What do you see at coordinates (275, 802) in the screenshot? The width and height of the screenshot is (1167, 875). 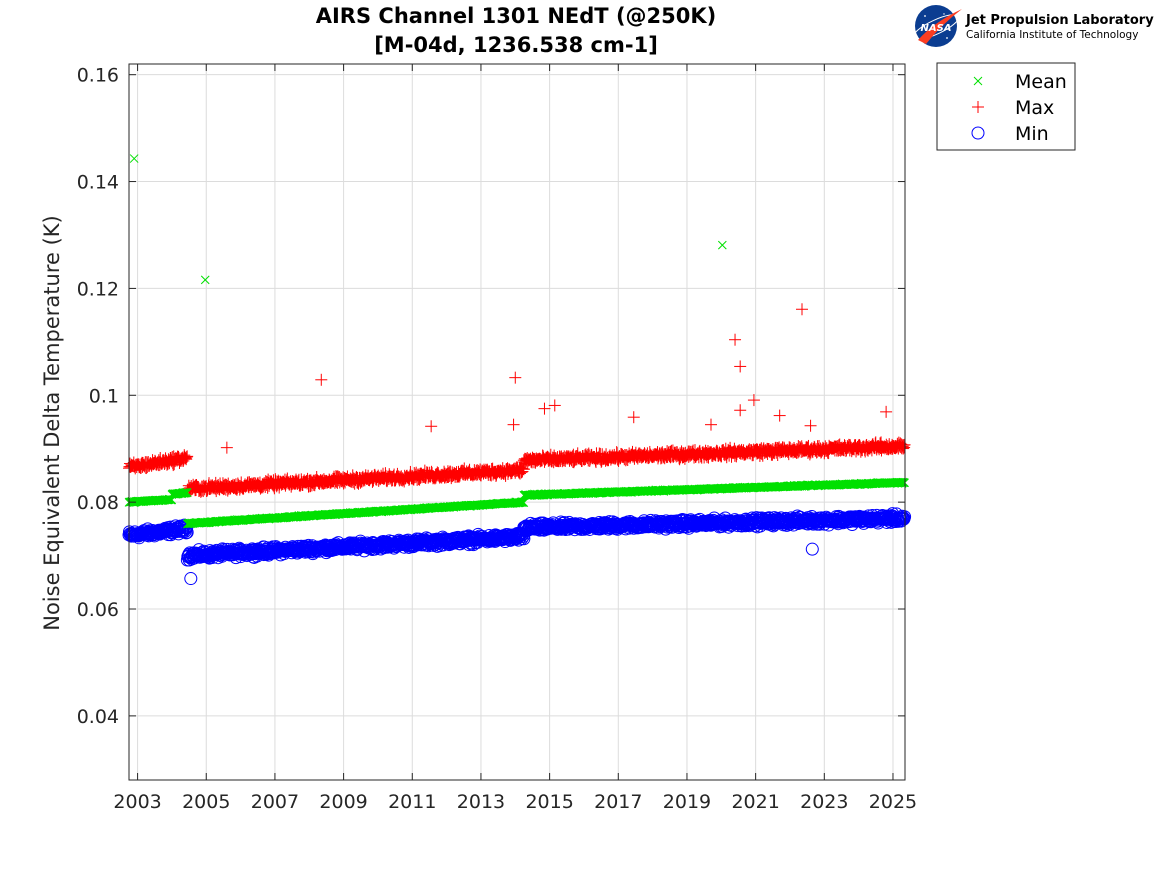 I see `x-tick-label: 2007` at bounding box center [275, 802].